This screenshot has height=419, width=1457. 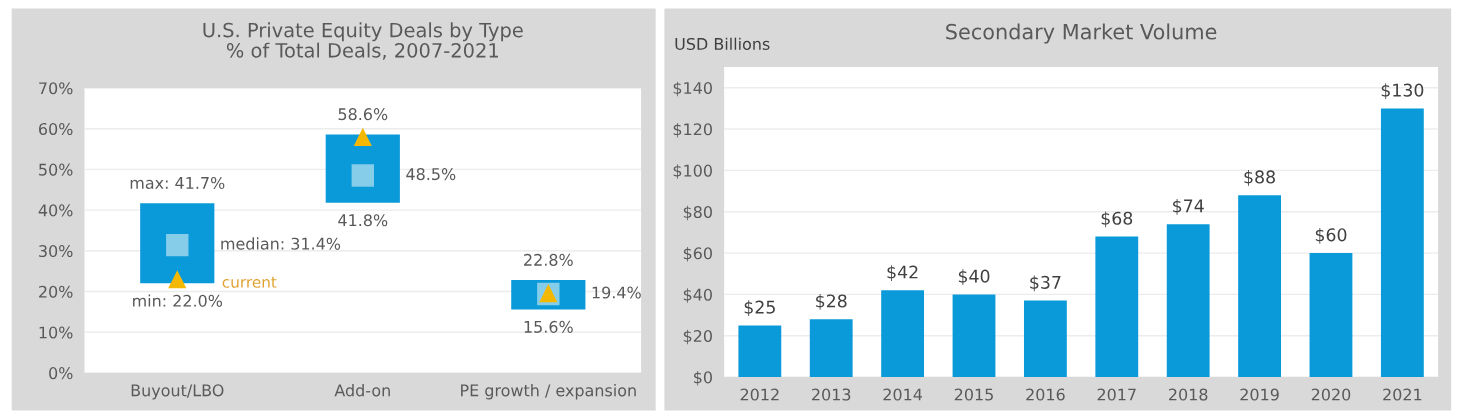 What do you see at coordinates (55, 210) in the screenshot?
I see `y-tick-label: 40%` at bounding box center [55, 210].